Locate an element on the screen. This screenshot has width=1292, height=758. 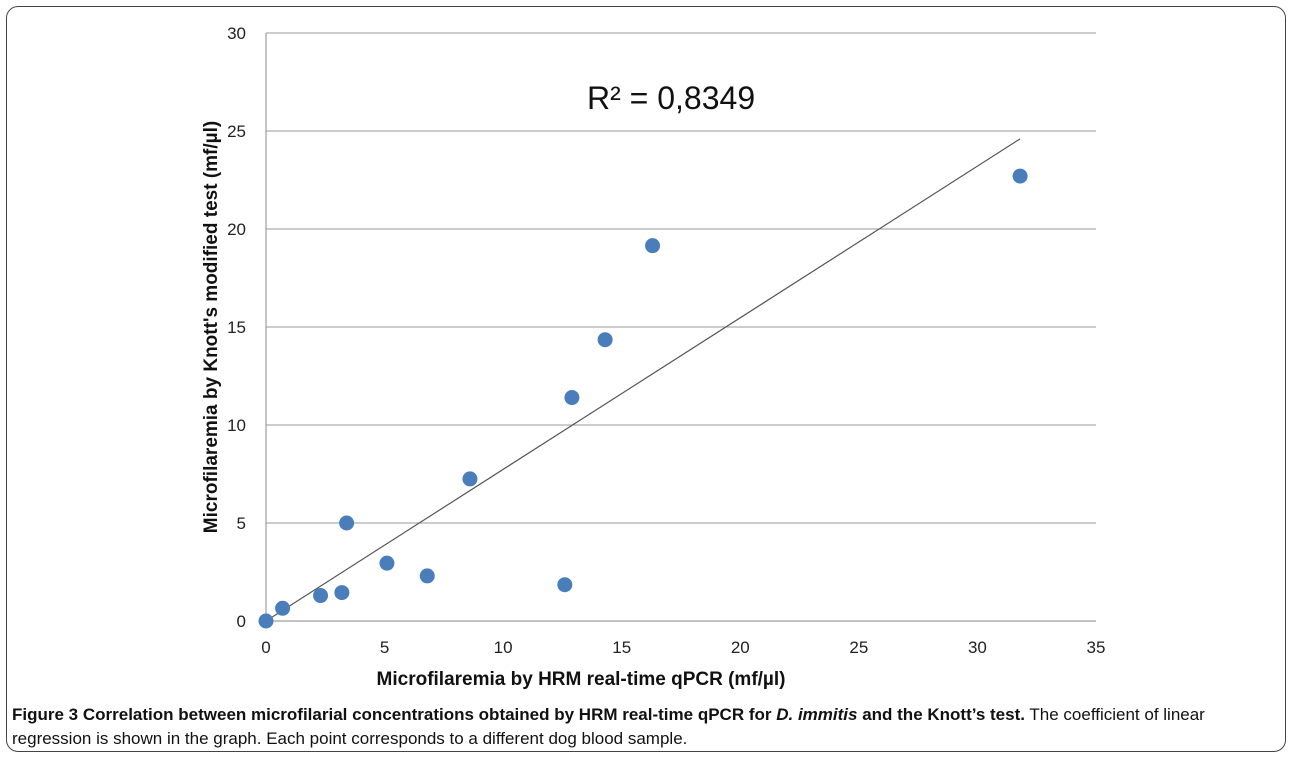
x-tick-35: 35 is located at coordinates (1096, 647).